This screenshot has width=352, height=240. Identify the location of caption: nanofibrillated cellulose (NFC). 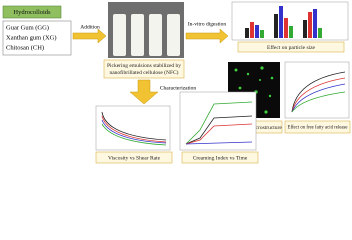
(143, 72).